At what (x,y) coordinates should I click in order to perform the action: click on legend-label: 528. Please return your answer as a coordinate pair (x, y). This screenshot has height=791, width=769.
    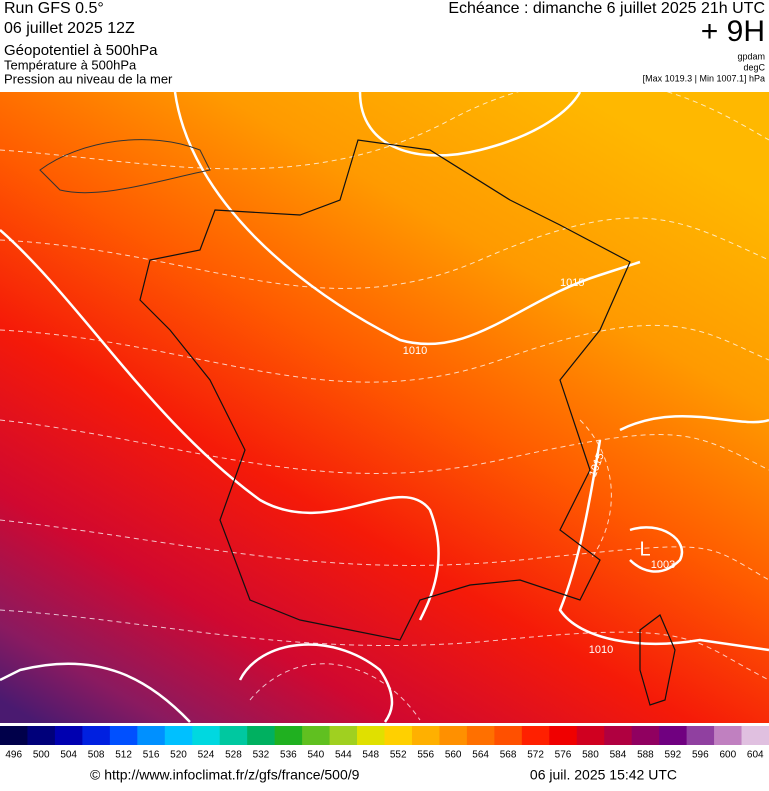
    Looking at the image, I should click on (233, 755).